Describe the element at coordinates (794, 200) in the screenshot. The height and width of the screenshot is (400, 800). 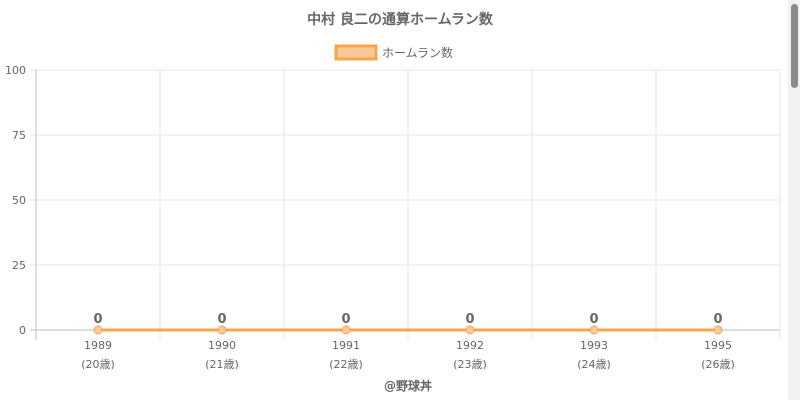
I see `scrollbar` at that location.